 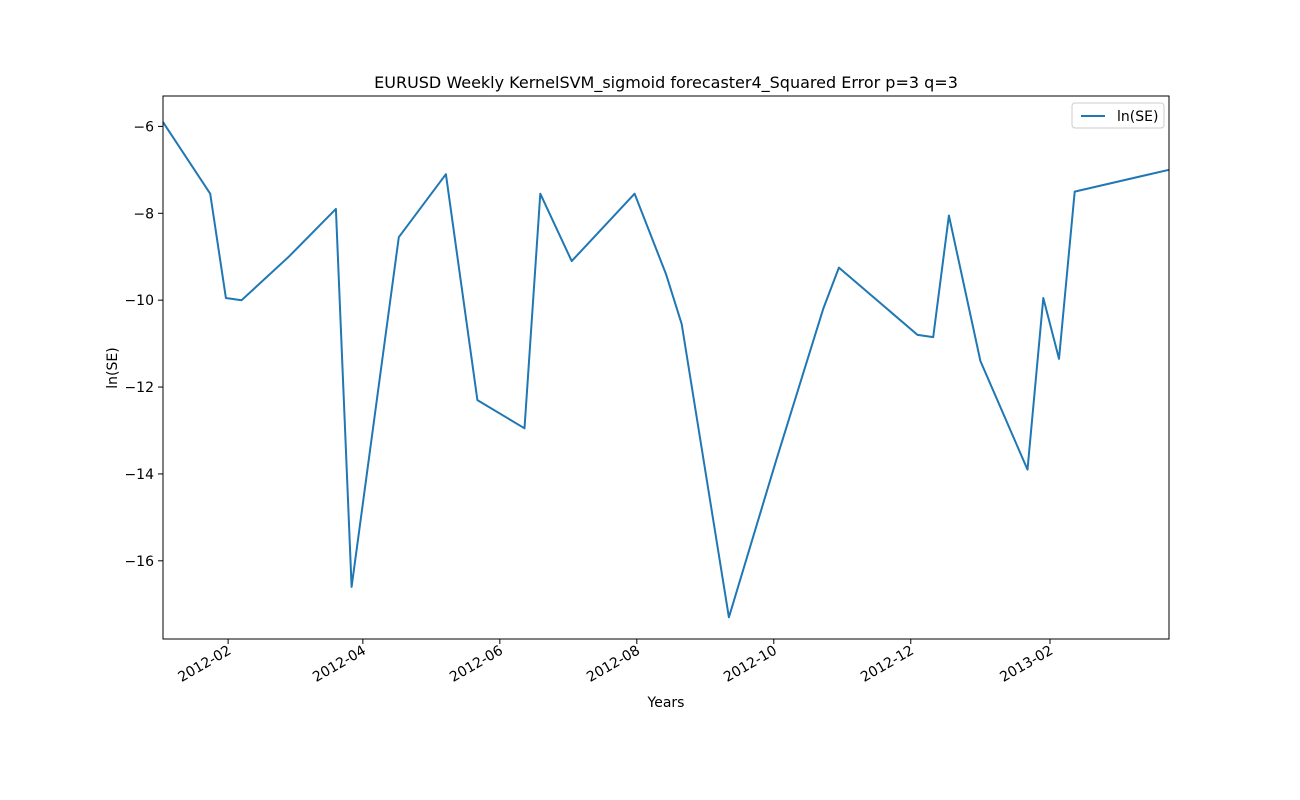 I want to click on x-tick-label: 2012-10, so click(x=750, y=664).